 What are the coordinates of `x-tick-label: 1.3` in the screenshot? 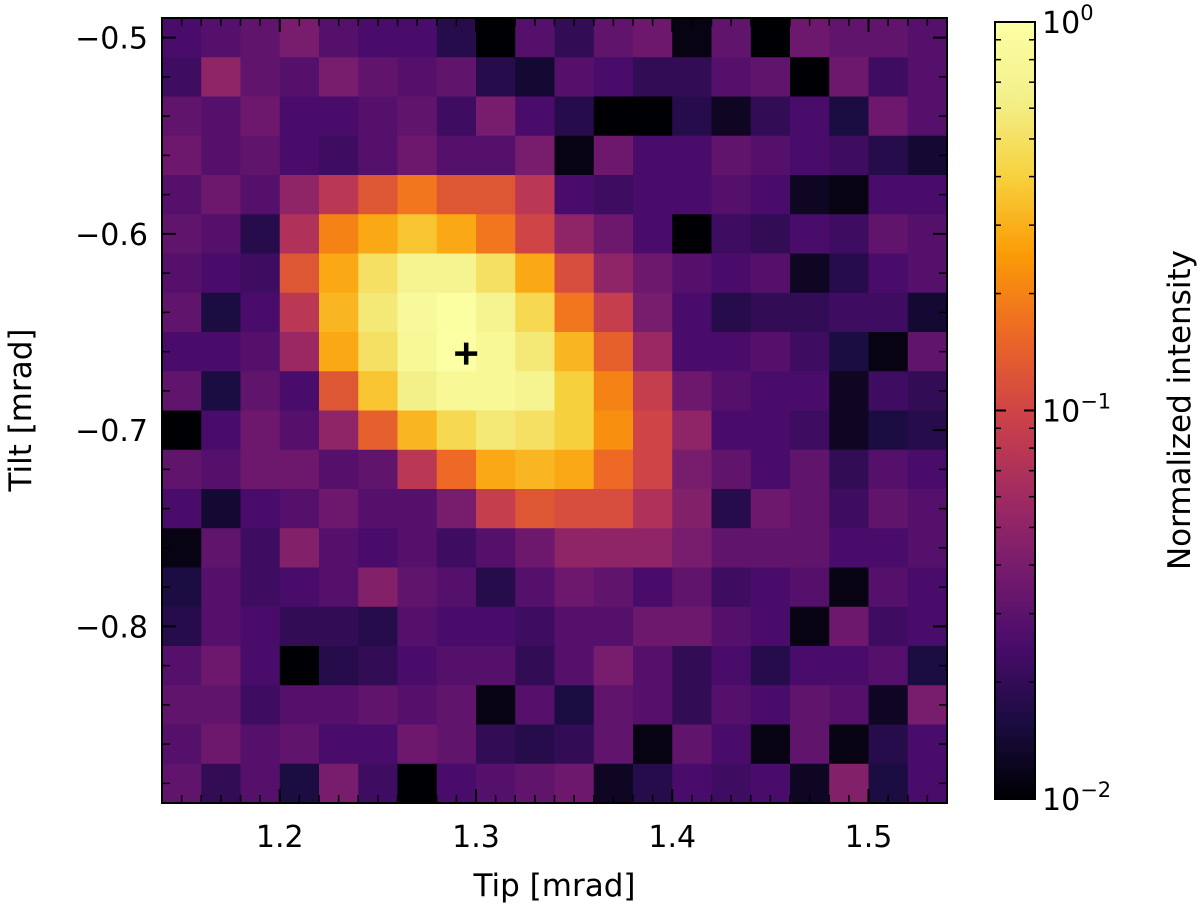 It's located at (476, 837).